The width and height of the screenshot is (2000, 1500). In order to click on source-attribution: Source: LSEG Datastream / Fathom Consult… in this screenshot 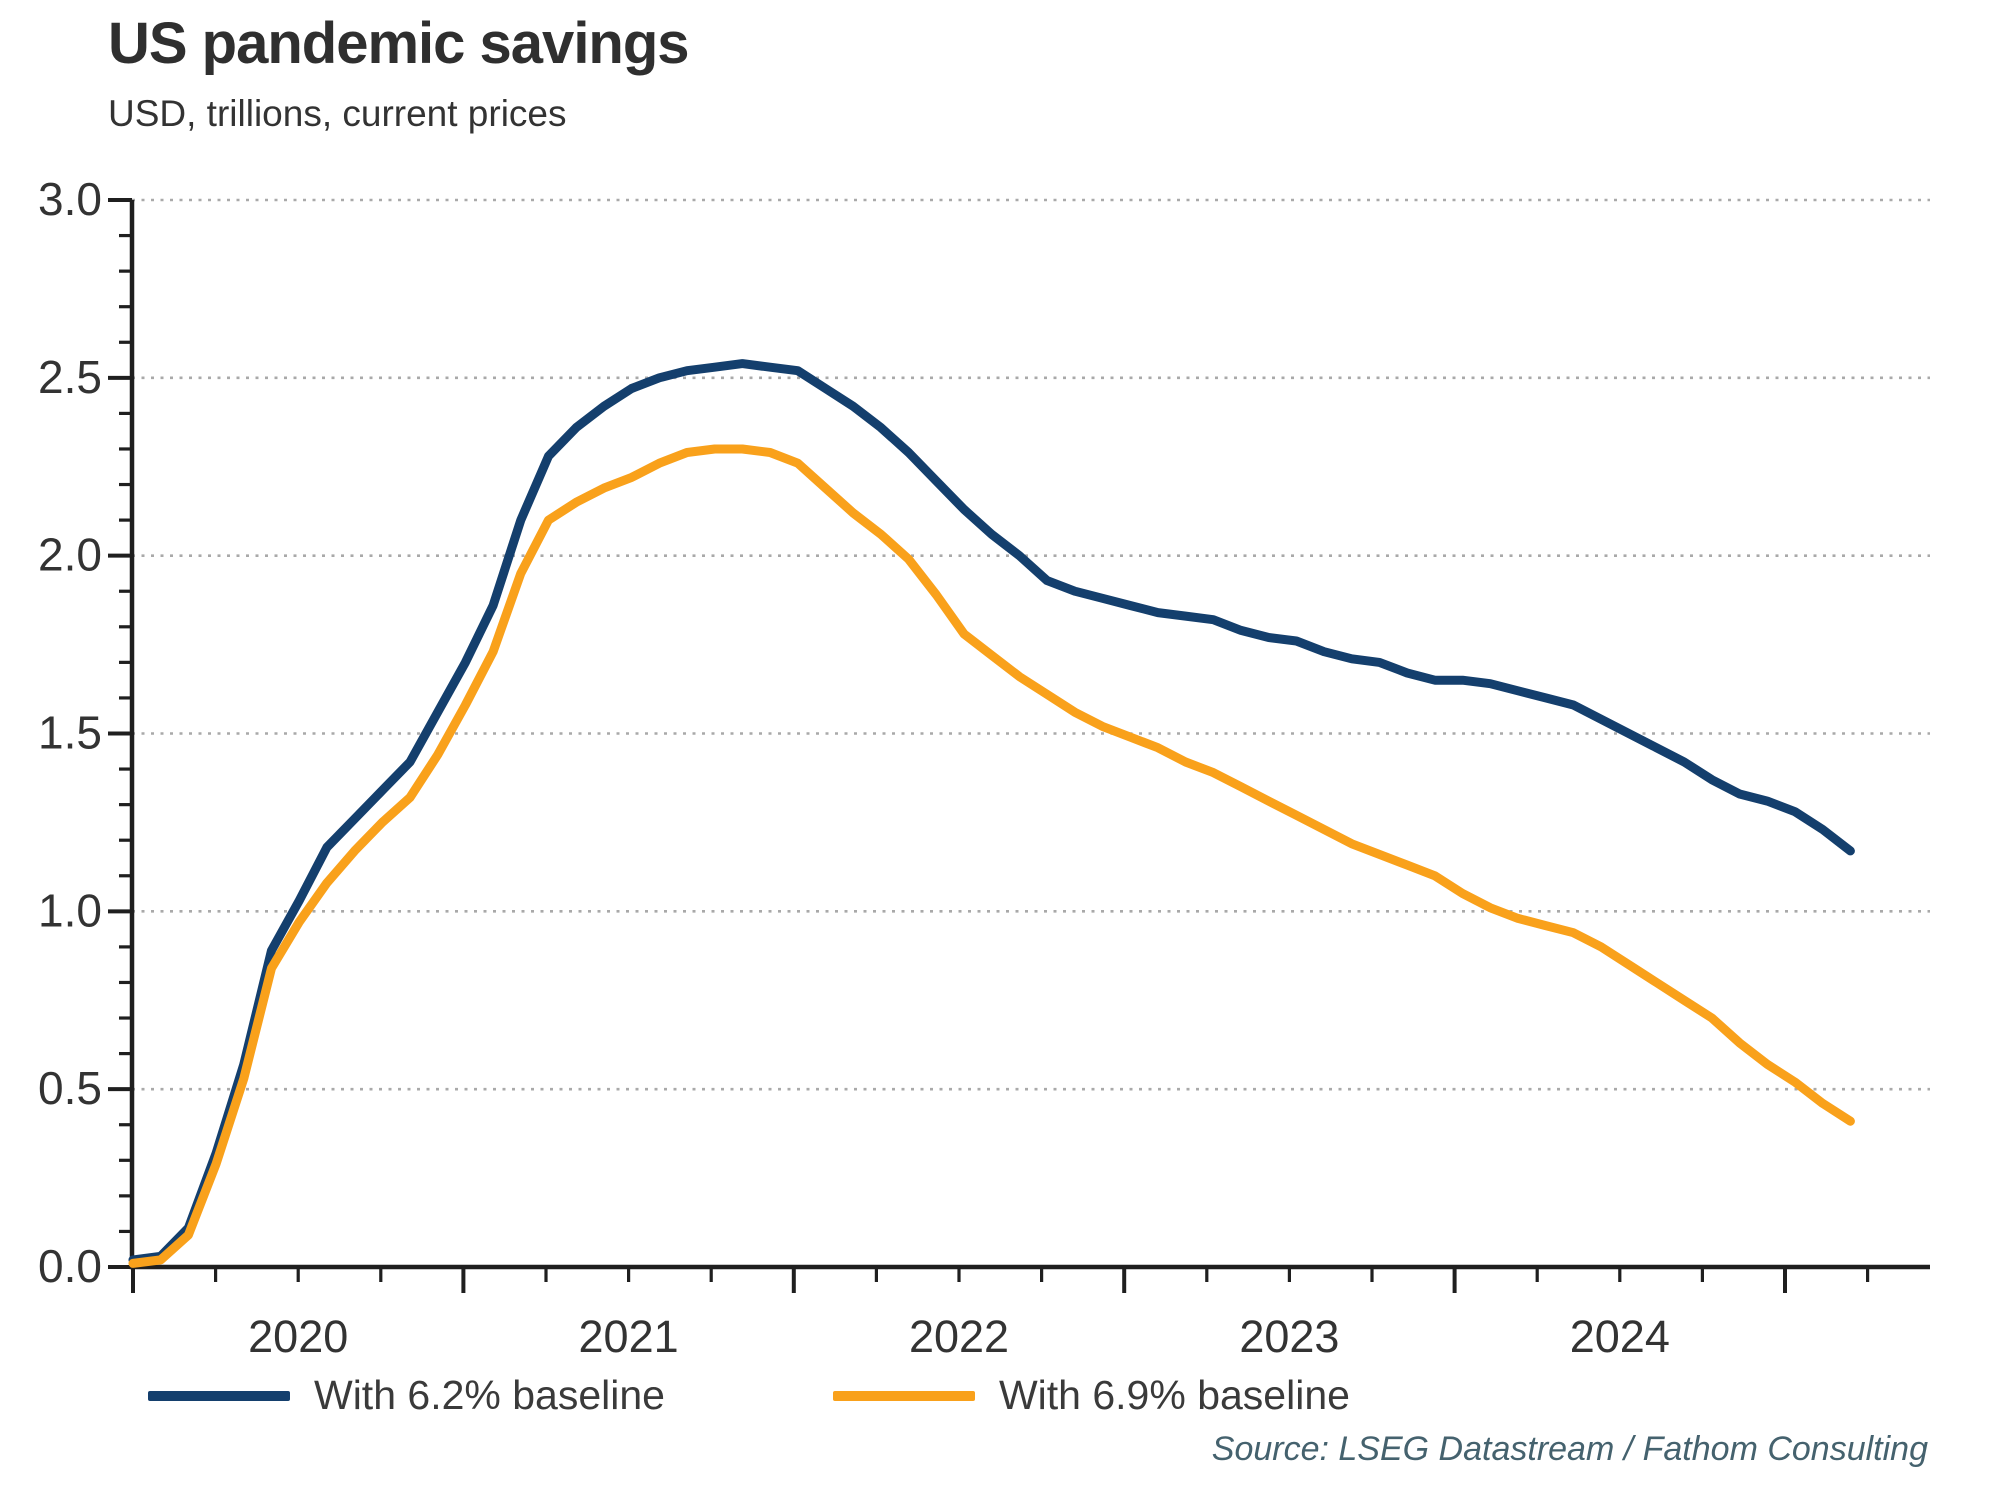, I will do `click(1569, 1449)`.